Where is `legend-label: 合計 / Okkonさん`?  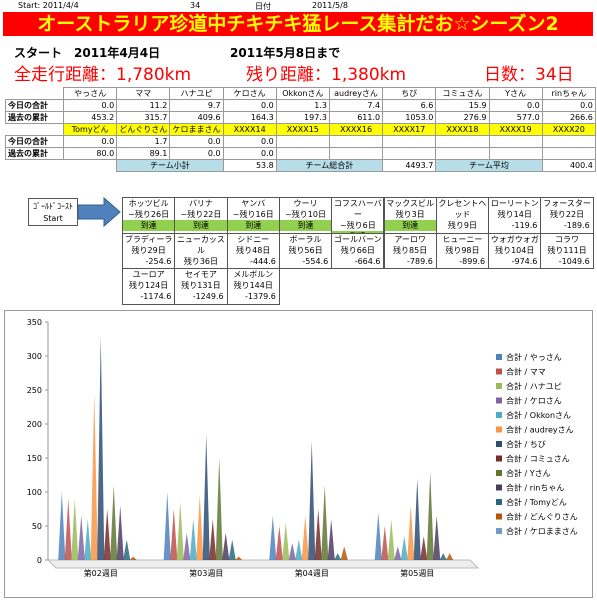
legend-label: 合計 / Okkonさん is located at coordinates (538, 415).